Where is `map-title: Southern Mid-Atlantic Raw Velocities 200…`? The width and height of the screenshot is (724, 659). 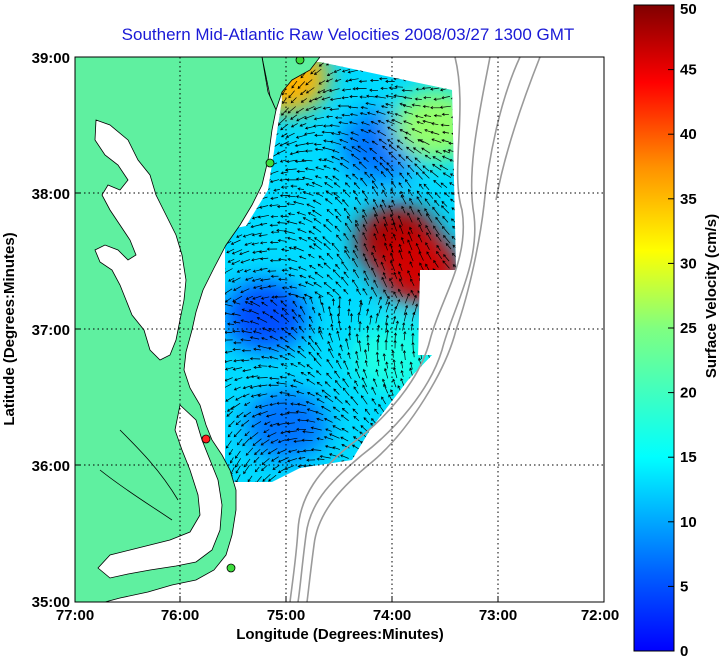 map-title: Southern Mid-Atlantic Raw Velocities 200… is located at coordinates (348, 34).